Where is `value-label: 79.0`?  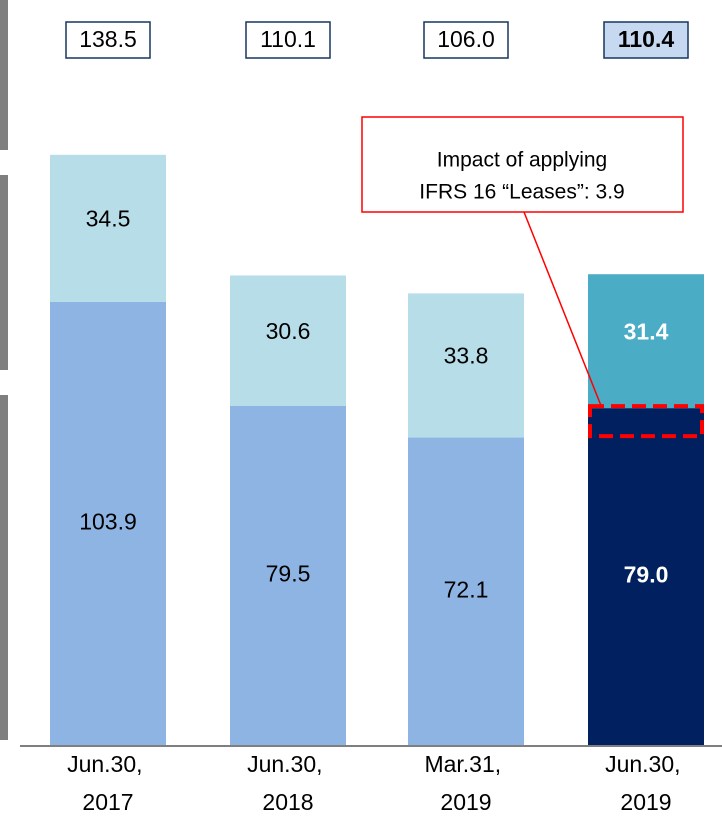 value-label: 79.0 is located at coordinates (646, 575).